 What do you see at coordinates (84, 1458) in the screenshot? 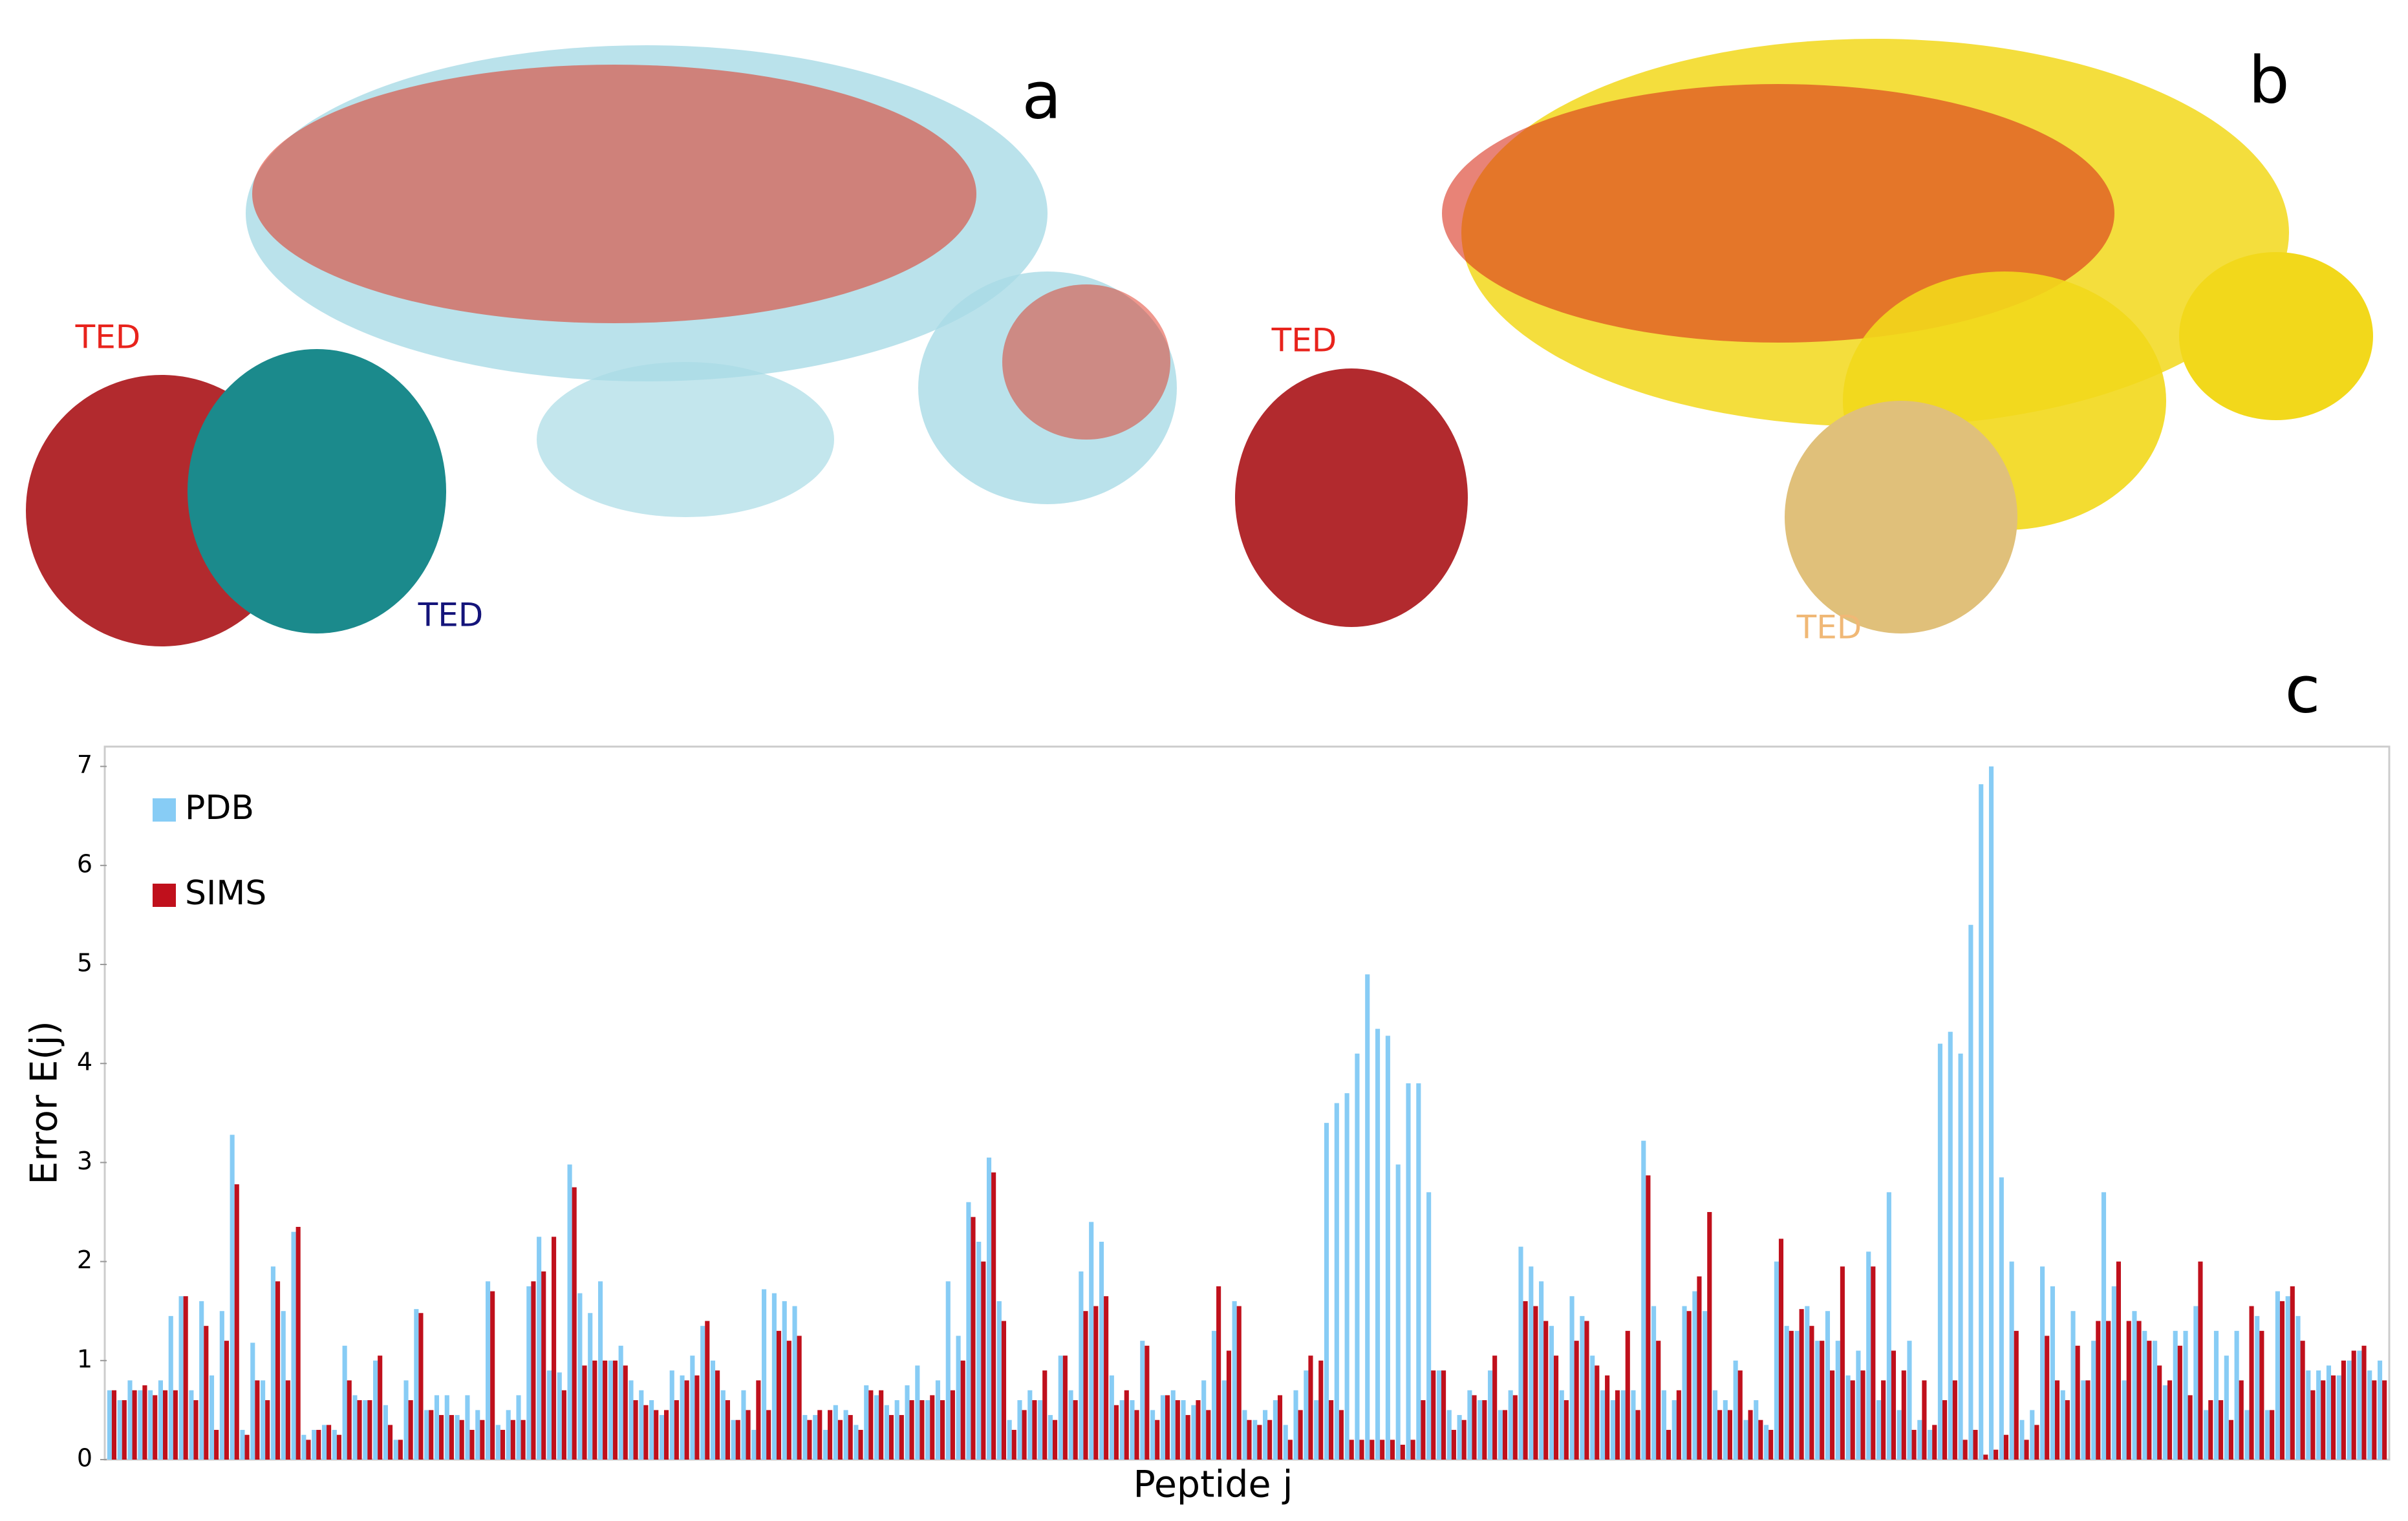
I see `y-tick-label: 0` at bounding box center [84, 1458].